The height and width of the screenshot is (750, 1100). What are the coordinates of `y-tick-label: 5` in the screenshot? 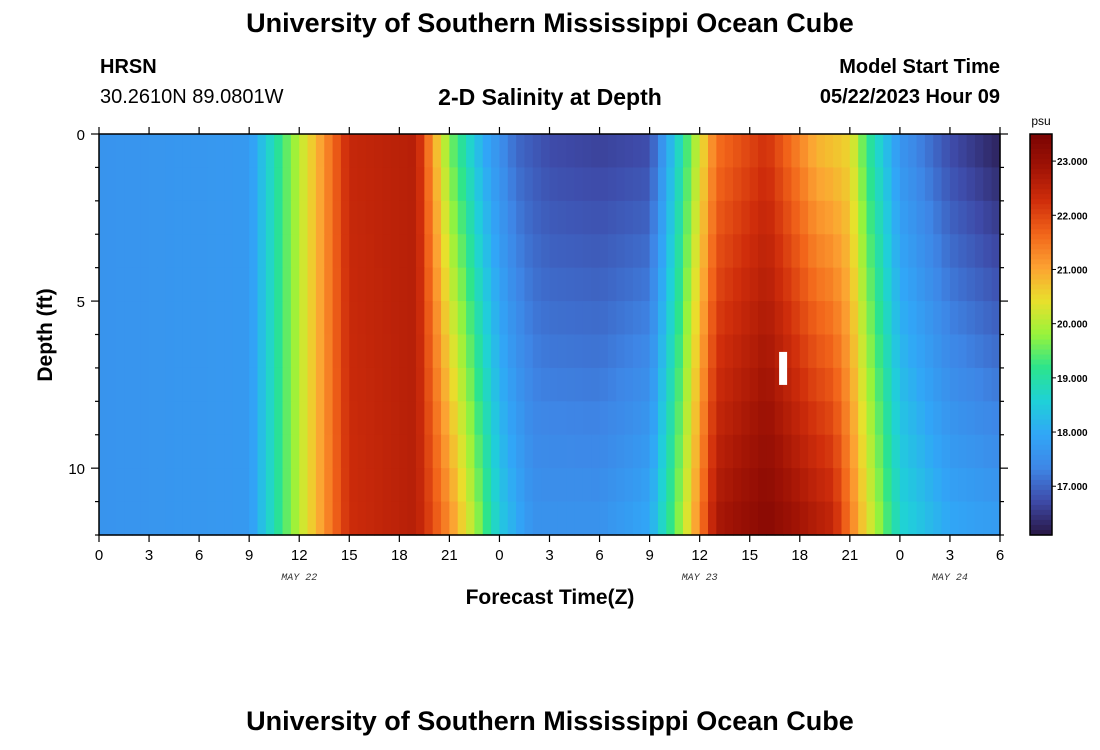 It's located at (81, 302).